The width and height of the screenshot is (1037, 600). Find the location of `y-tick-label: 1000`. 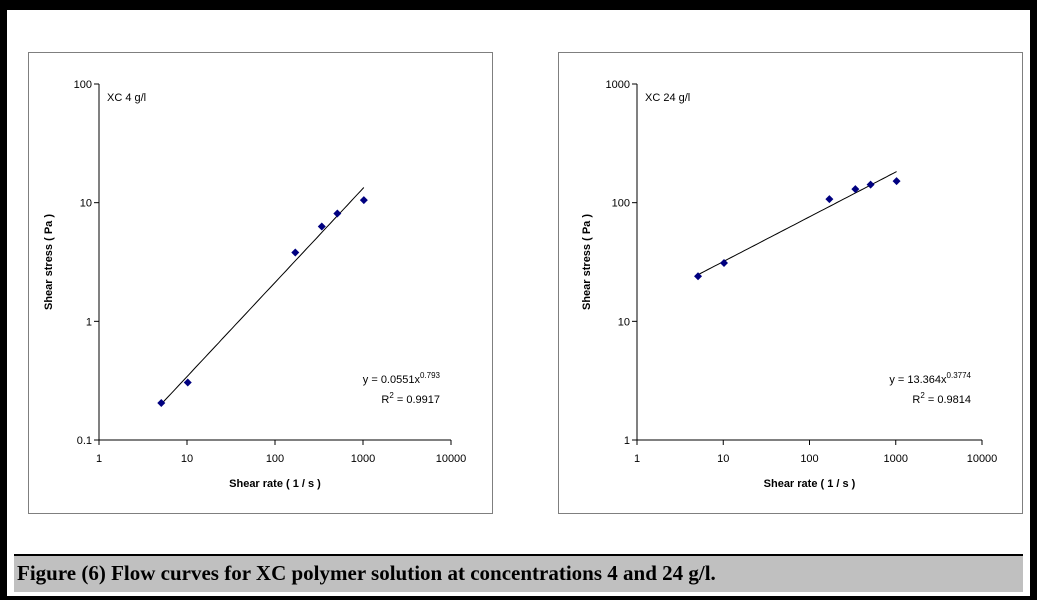

y-tick-label: 1000 is located at coordinates (618, 85).